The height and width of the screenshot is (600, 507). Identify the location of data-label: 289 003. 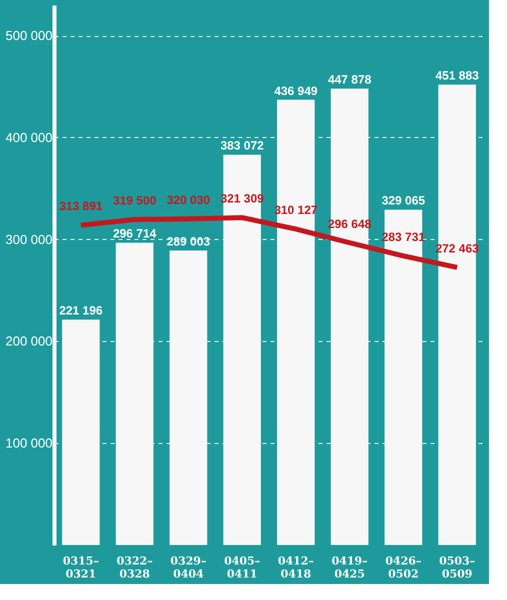
(188, 241).